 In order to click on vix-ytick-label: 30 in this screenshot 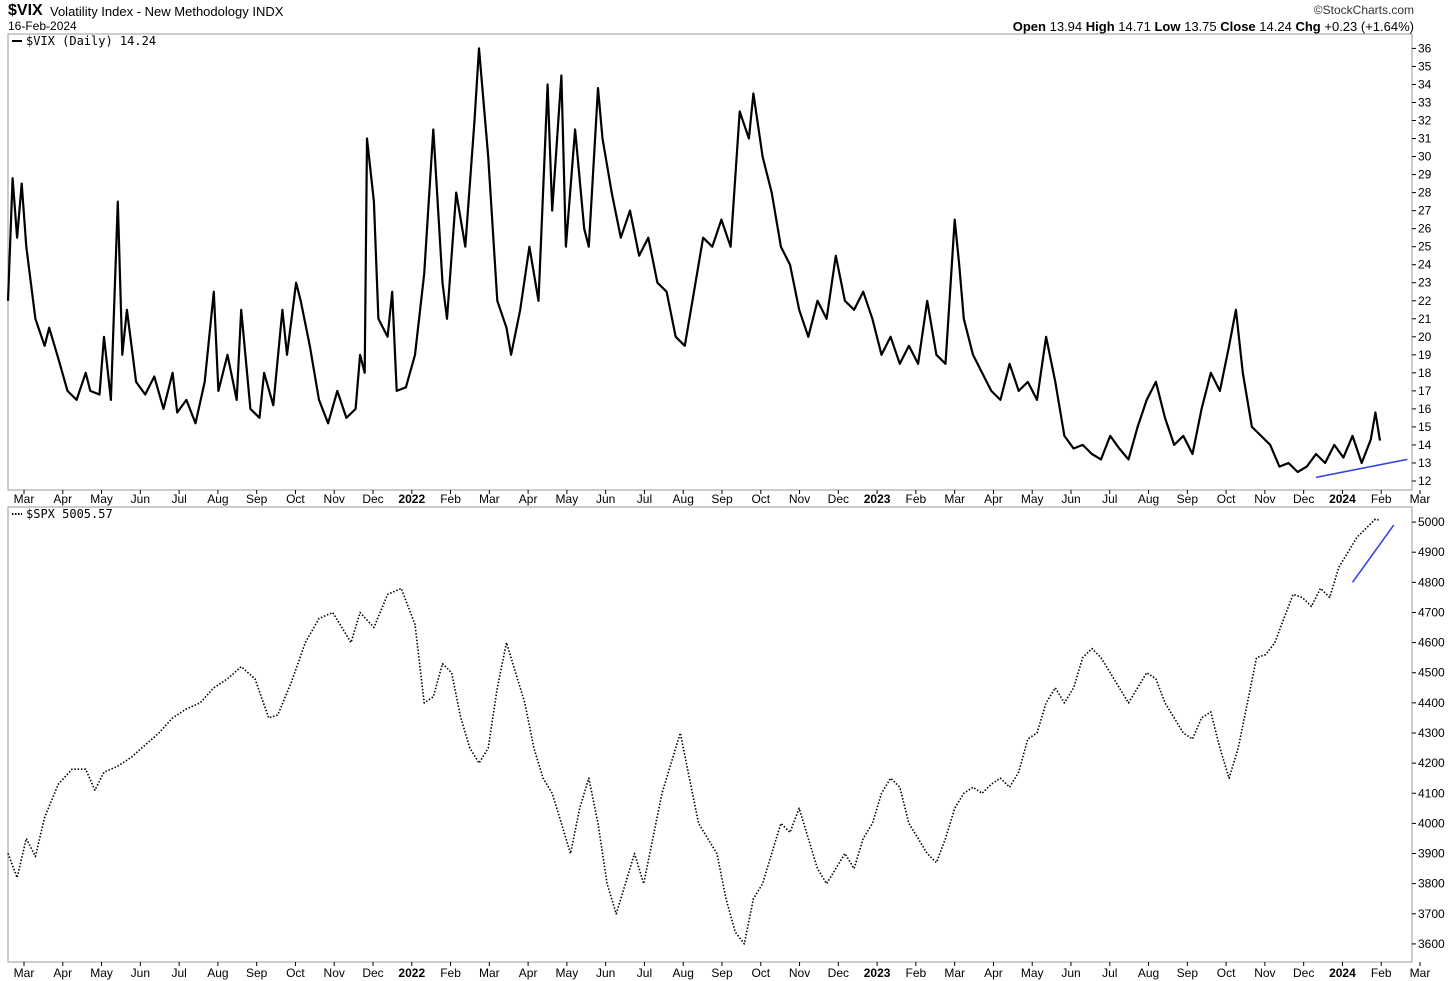, I will do `click(1425, 157)`.